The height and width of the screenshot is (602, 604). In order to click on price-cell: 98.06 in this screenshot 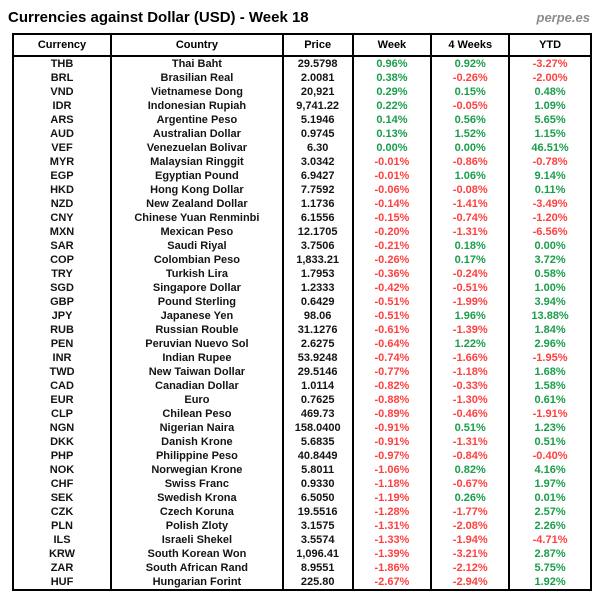, I will do `click(317, 316)`.